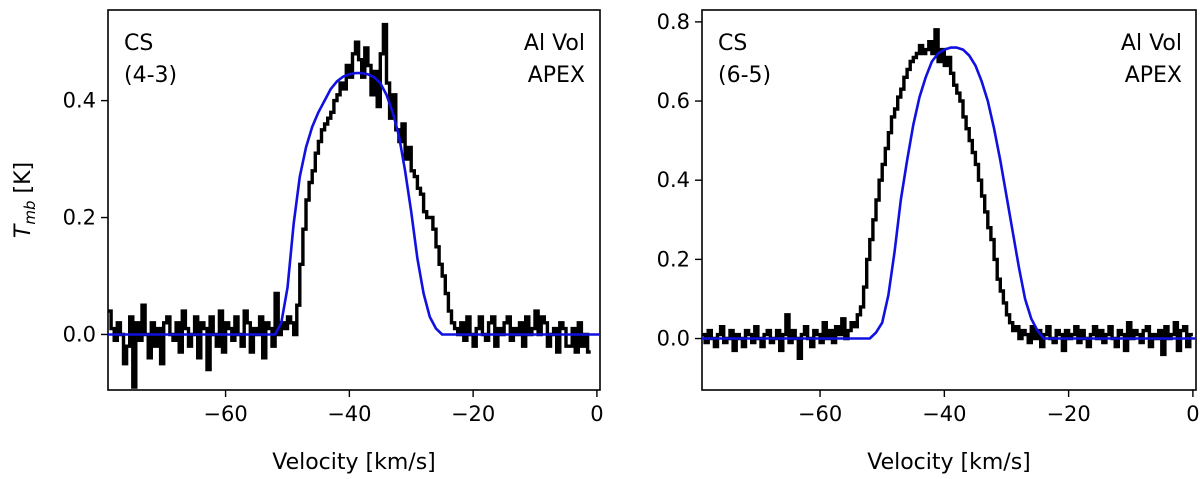 This screenshot has height=479, width=1200. What do you see at coordinates (23, 230) in the screenshot?
I see `y-axis-label-main: T` at bounding box center [23, 230].